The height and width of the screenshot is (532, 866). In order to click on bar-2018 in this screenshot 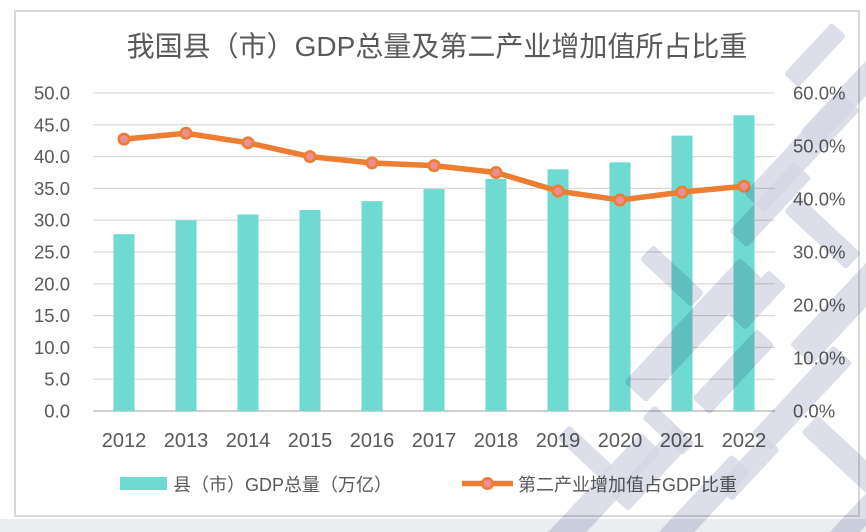, I will do `click(496, 294)`.